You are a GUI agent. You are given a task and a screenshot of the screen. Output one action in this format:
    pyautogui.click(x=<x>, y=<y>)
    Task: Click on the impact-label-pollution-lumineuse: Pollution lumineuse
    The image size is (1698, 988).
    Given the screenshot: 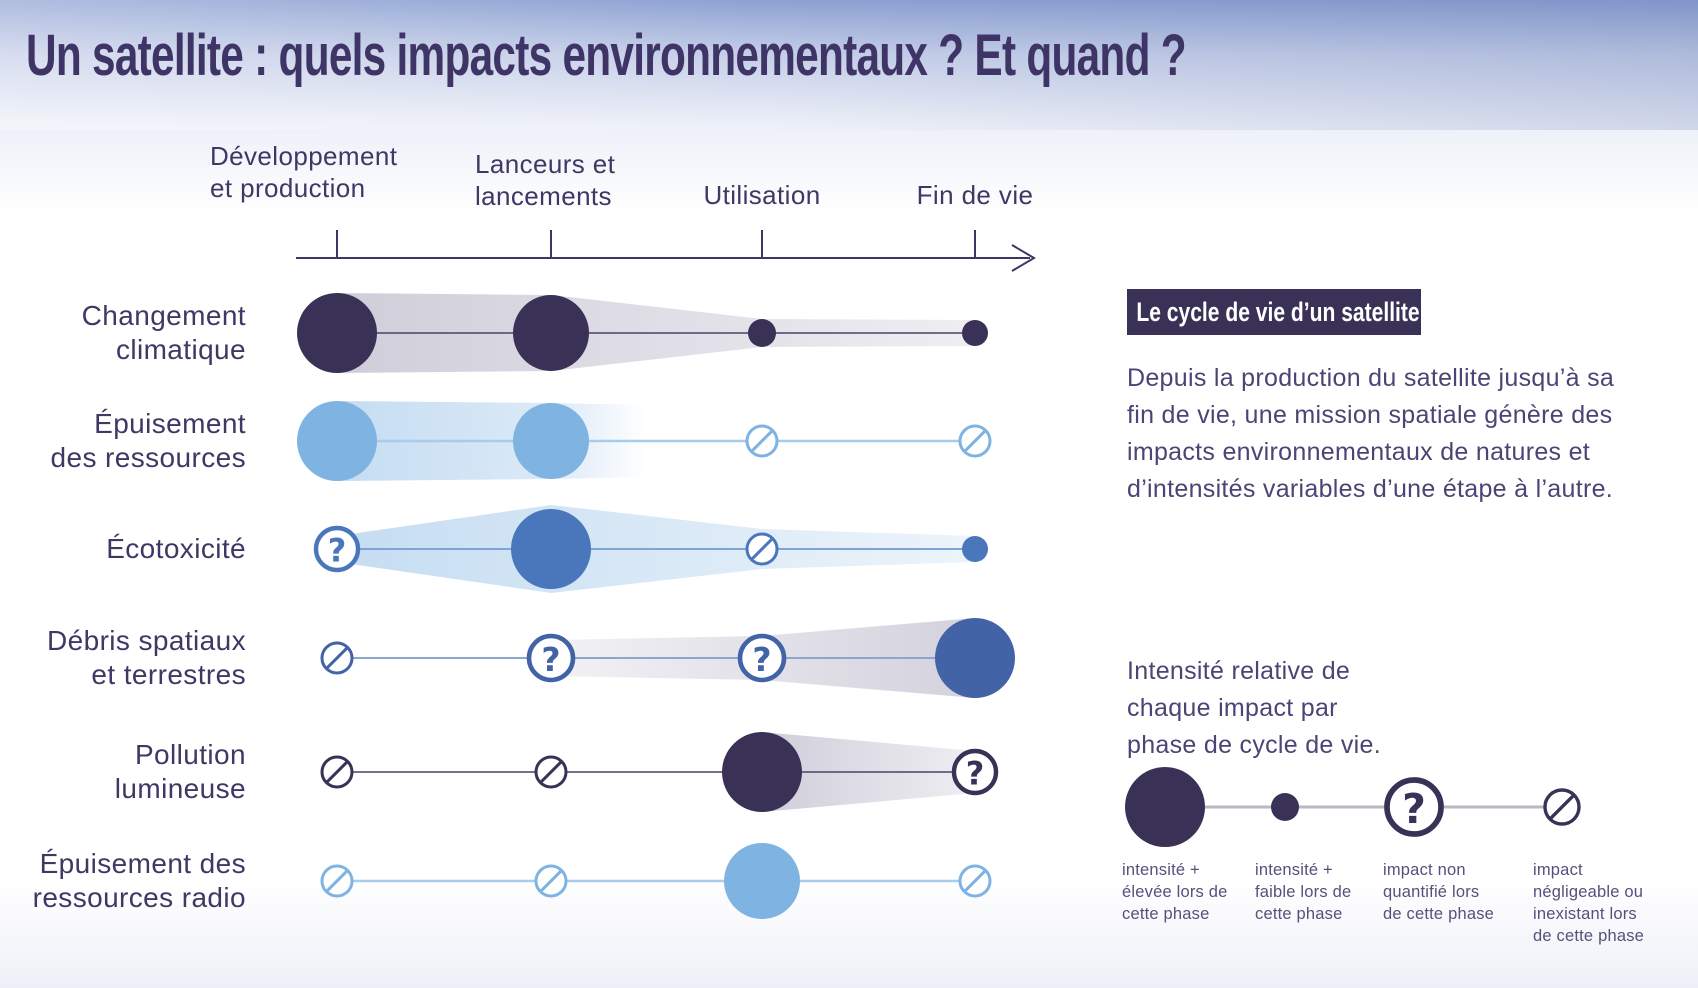 What is the action you would take?
    pyautogui.click(x=180, y=771)
    